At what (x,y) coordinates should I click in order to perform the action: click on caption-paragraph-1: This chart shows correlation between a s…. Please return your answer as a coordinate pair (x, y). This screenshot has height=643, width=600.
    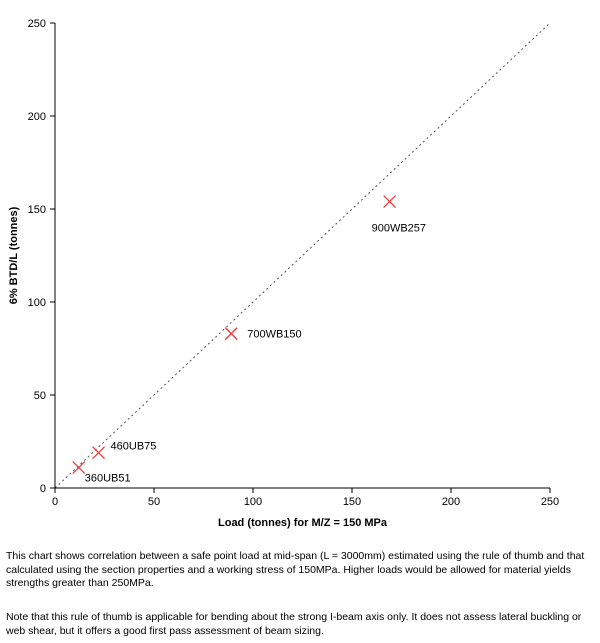
    Looking at the image, I should click on (295, 569).